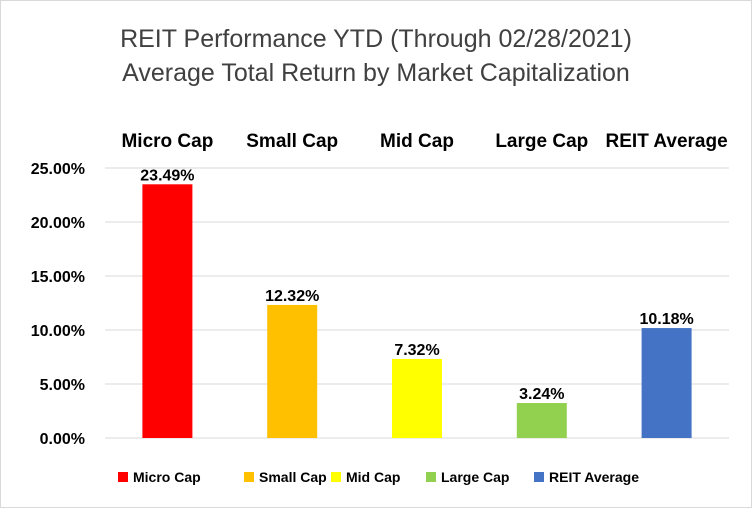  I want to click on y-tick-label: 5.00%, so click(62, 385).